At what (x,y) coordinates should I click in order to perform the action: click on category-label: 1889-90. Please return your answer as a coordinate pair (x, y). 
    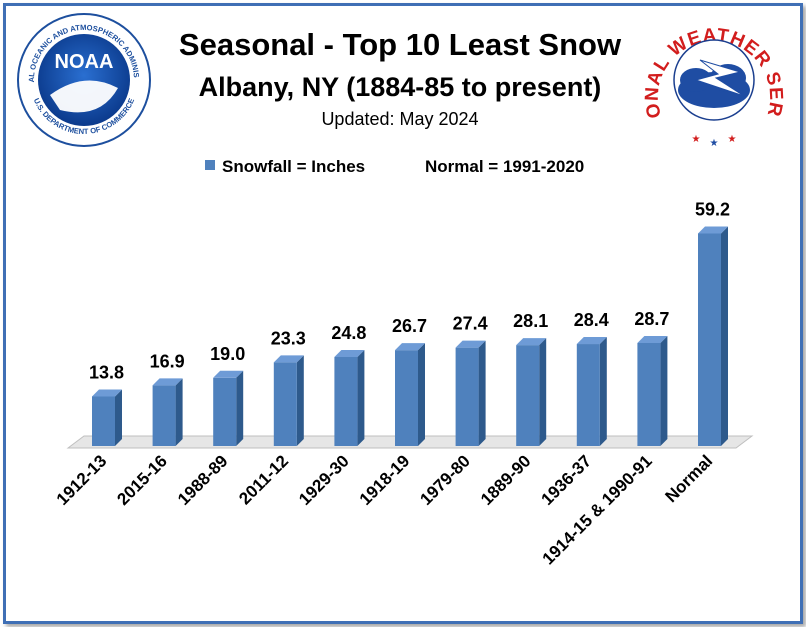
    Looking at the image, I should click on (506, 480).